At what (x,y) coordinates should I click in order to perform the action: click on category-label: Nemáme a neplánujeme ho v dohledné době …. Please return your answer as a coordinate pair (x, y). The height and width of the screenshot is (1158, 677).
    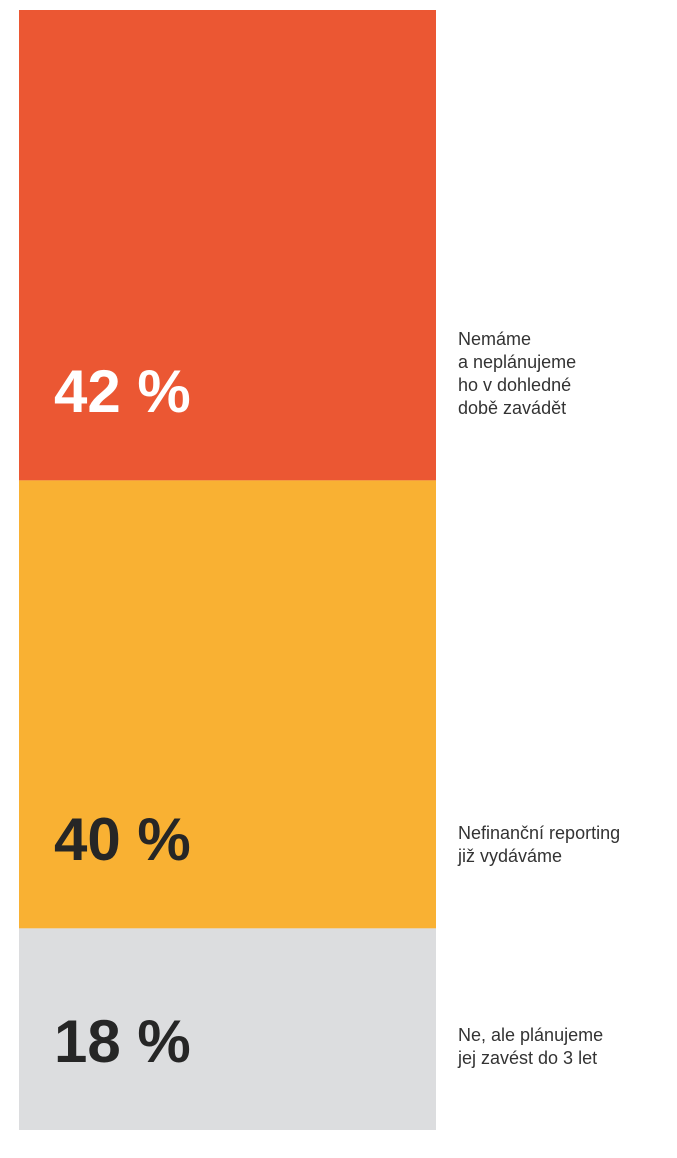
    Looking at the image, I should click on (517, 374).